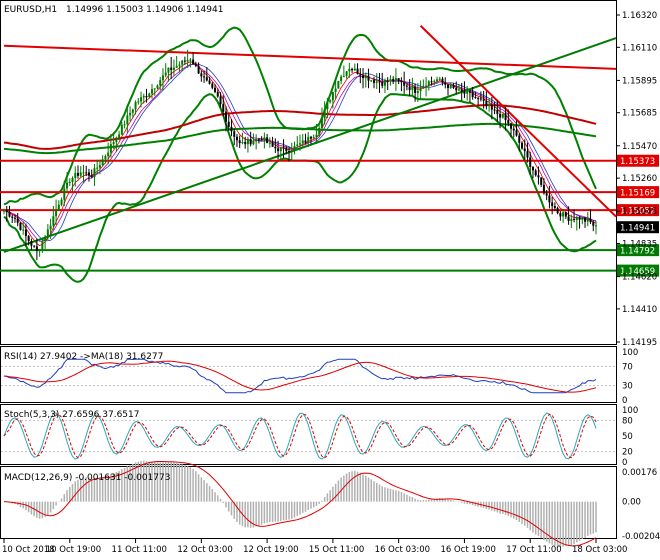 This screenshot has width=660, height=560. What do you see at coordinates (300, 376) in the screenshot?
I see `rsi-line` at bounding box center [300, 376].